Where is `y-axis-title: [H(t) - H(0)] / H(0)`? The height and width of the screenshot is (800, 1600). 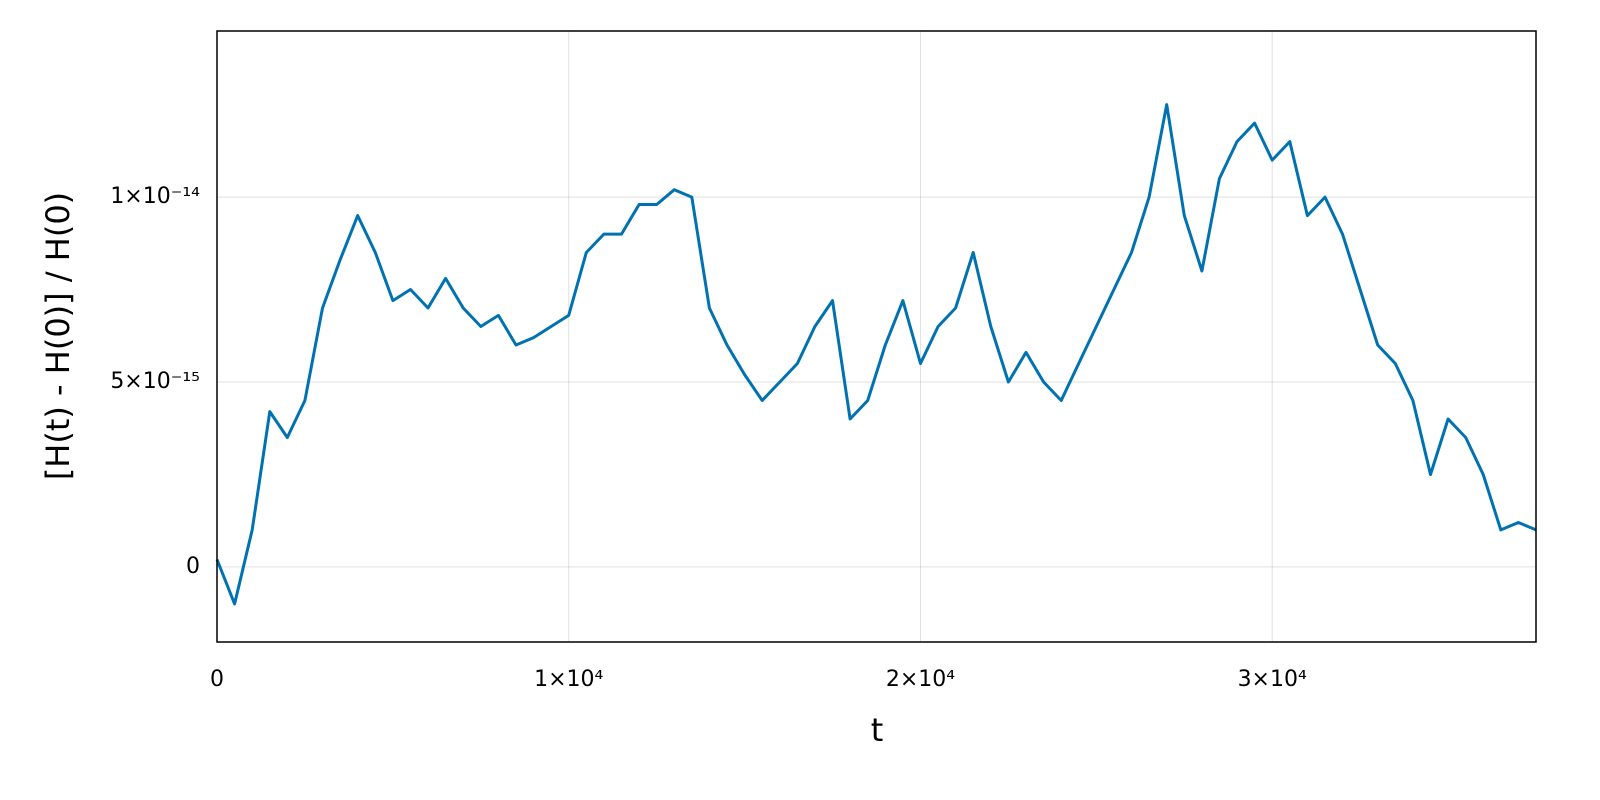
y-axis-title: [H(t) - H(0)] / H(0) is located at coordinates (58, 336).